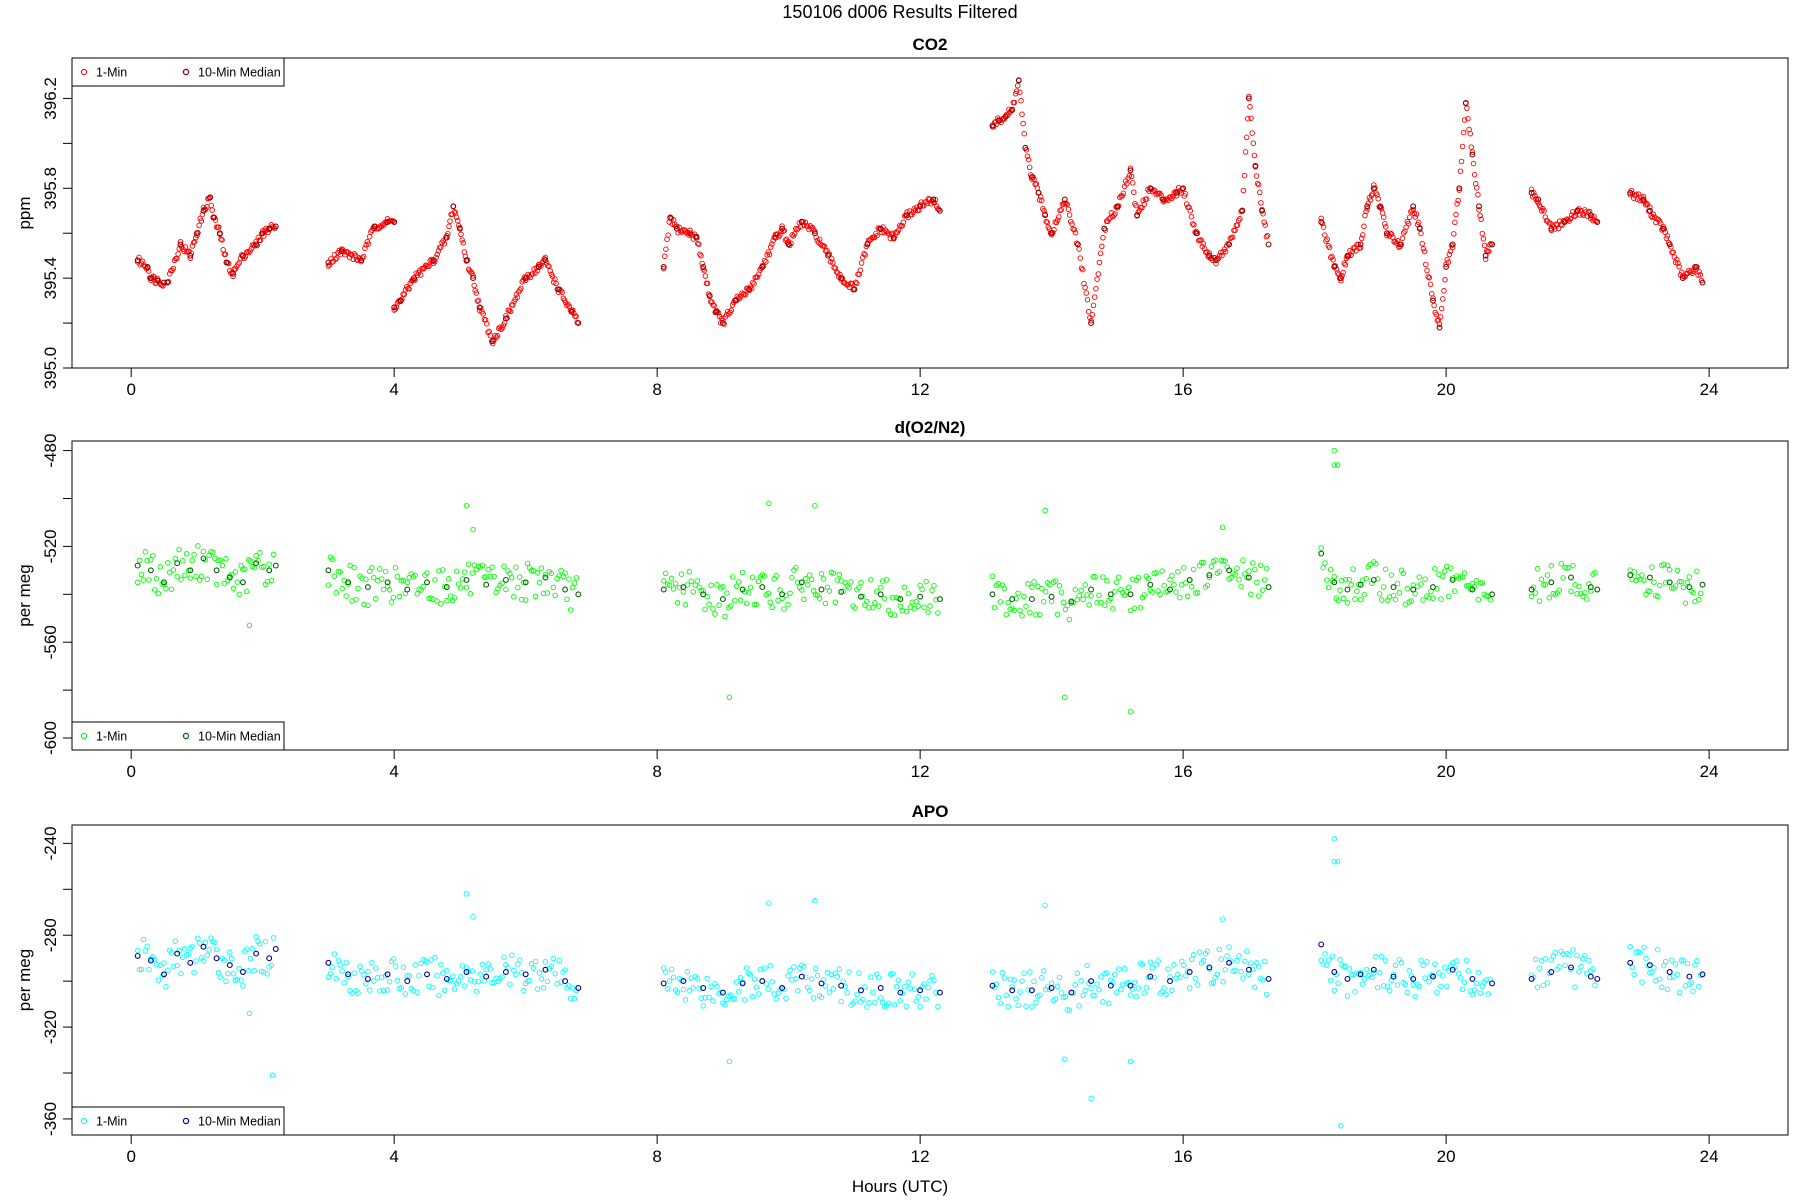 This screenshot has width=1800, height=1200. I want to click on legend-label-1-min: 1-Min, so click(111, 737).